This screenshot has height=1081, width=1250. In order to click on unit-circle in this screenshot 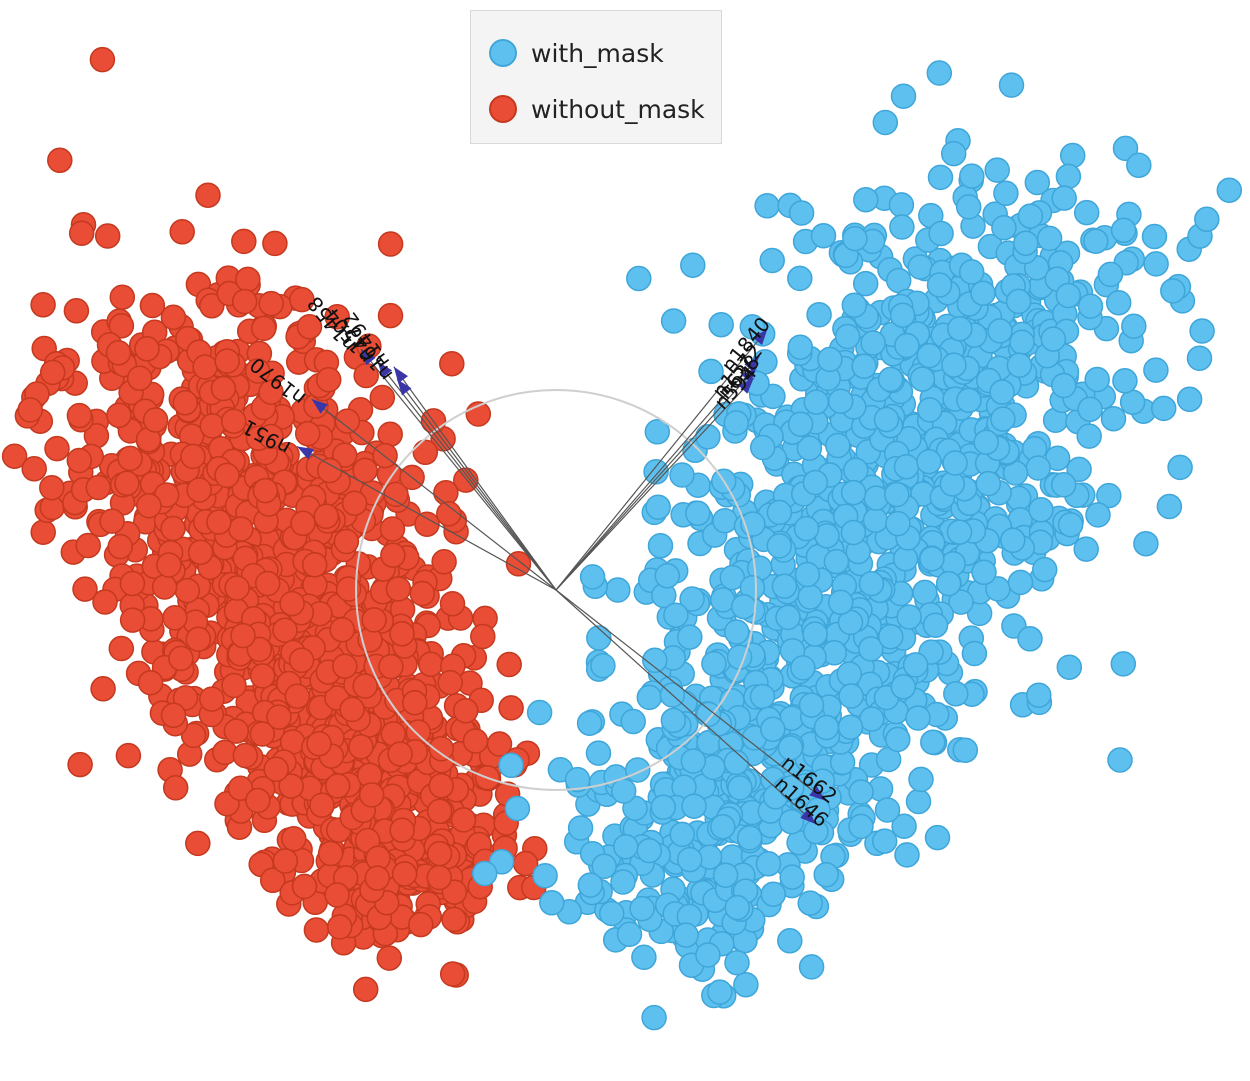, I will do `click(556, 590)`.